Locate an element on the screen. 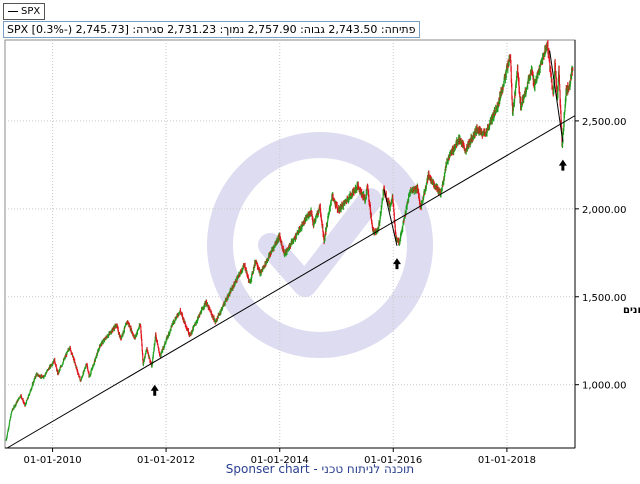 The image size is (640, 484). legend-label: SPX is located at coordinates (31, 11).